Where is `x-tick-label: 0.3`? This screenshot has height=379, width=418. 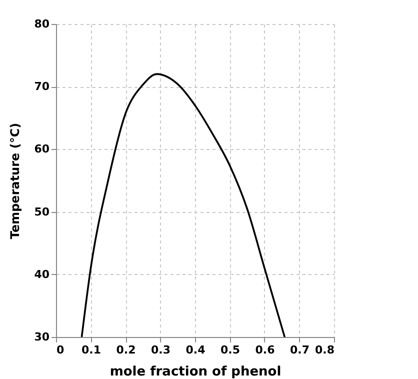
x-tick-label: 0.3 is located at coordinates (160, 350).